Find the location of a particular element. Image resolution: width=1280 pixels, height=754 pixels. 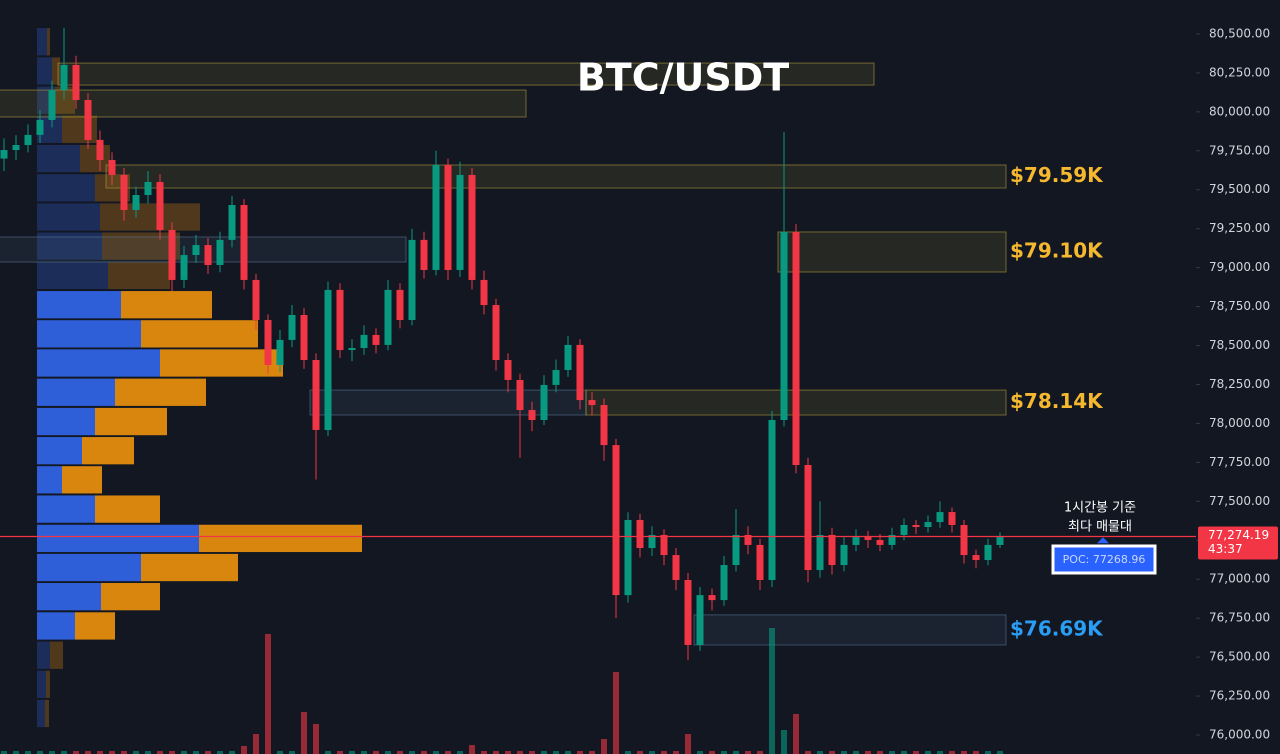

y-tick-label: 78,500.00 is located at coordinates (1239, 345).